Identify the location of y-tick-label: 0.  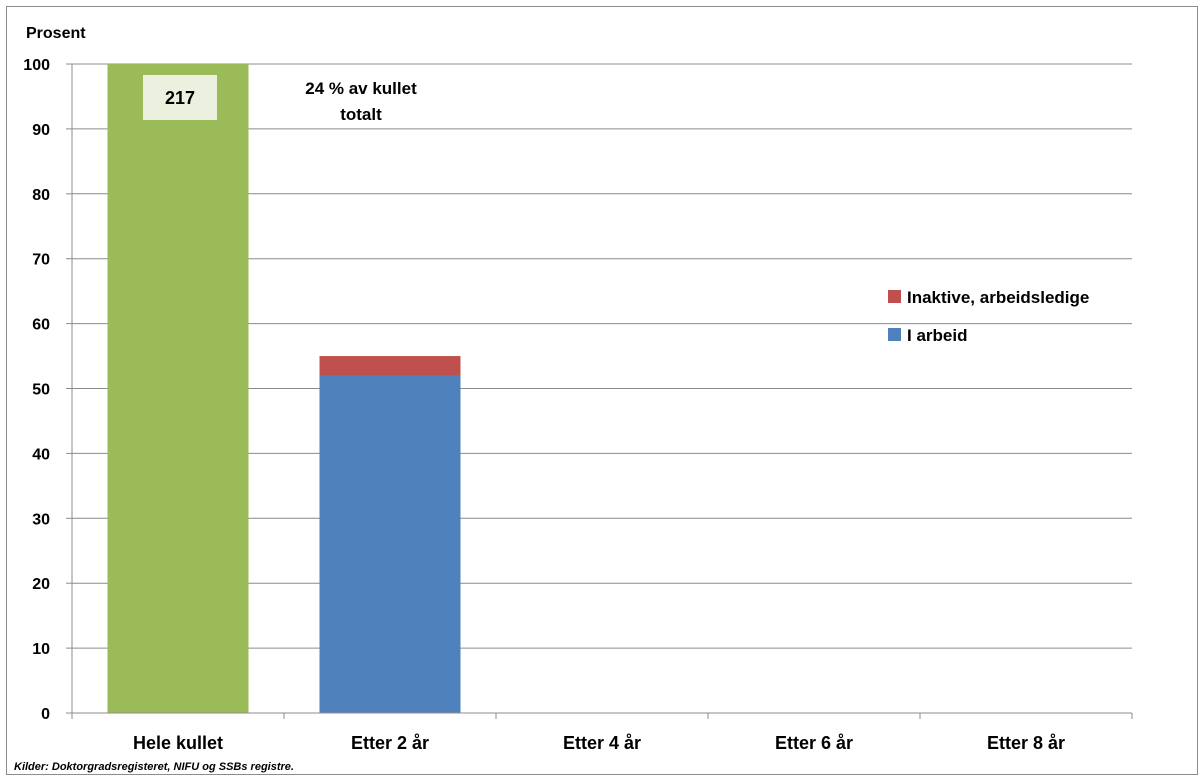
(45, 714).